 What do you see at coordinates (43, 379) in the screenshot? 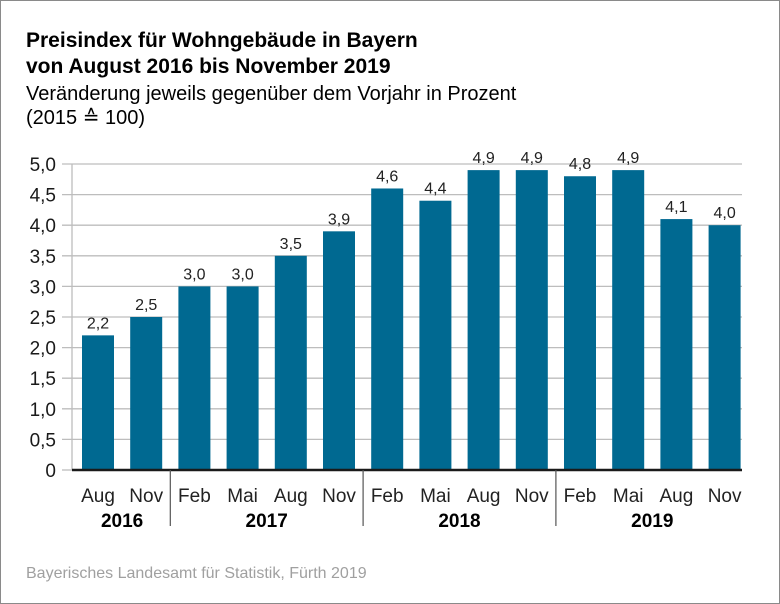
I see `y-tick-label: 1,5` at bounding box center [43, 379].